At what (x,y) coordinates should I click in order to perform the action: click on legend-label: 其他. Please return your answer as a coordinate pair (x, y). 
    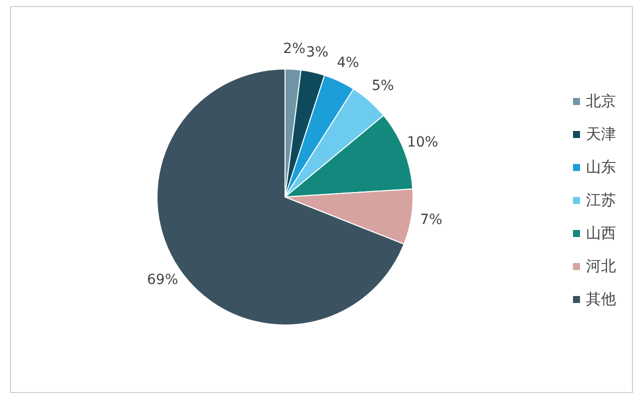
    Looking at the image, I should click on (601, 299).